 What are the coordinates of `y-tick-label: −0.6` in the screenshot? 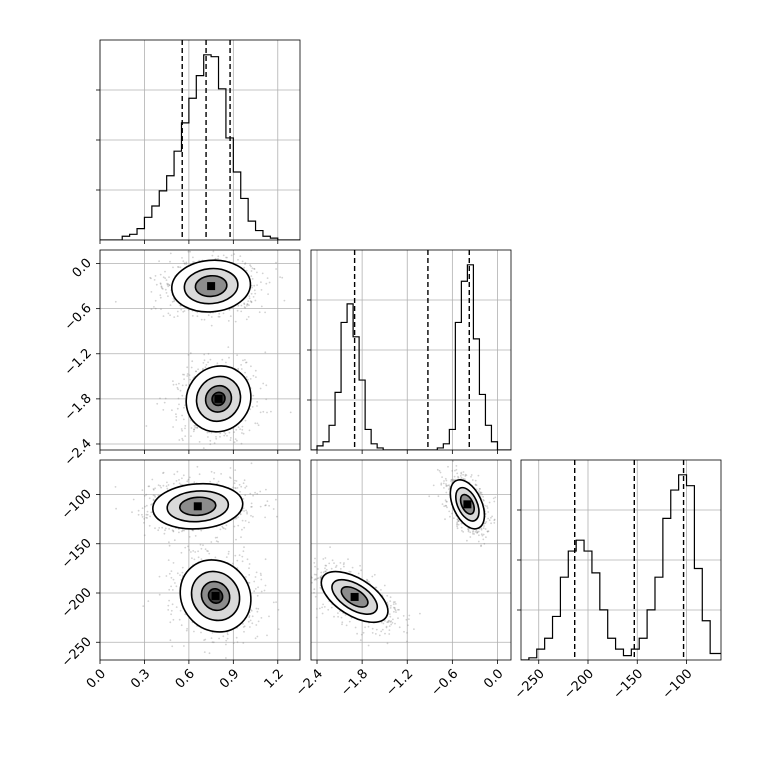 It's located at (78, 317).